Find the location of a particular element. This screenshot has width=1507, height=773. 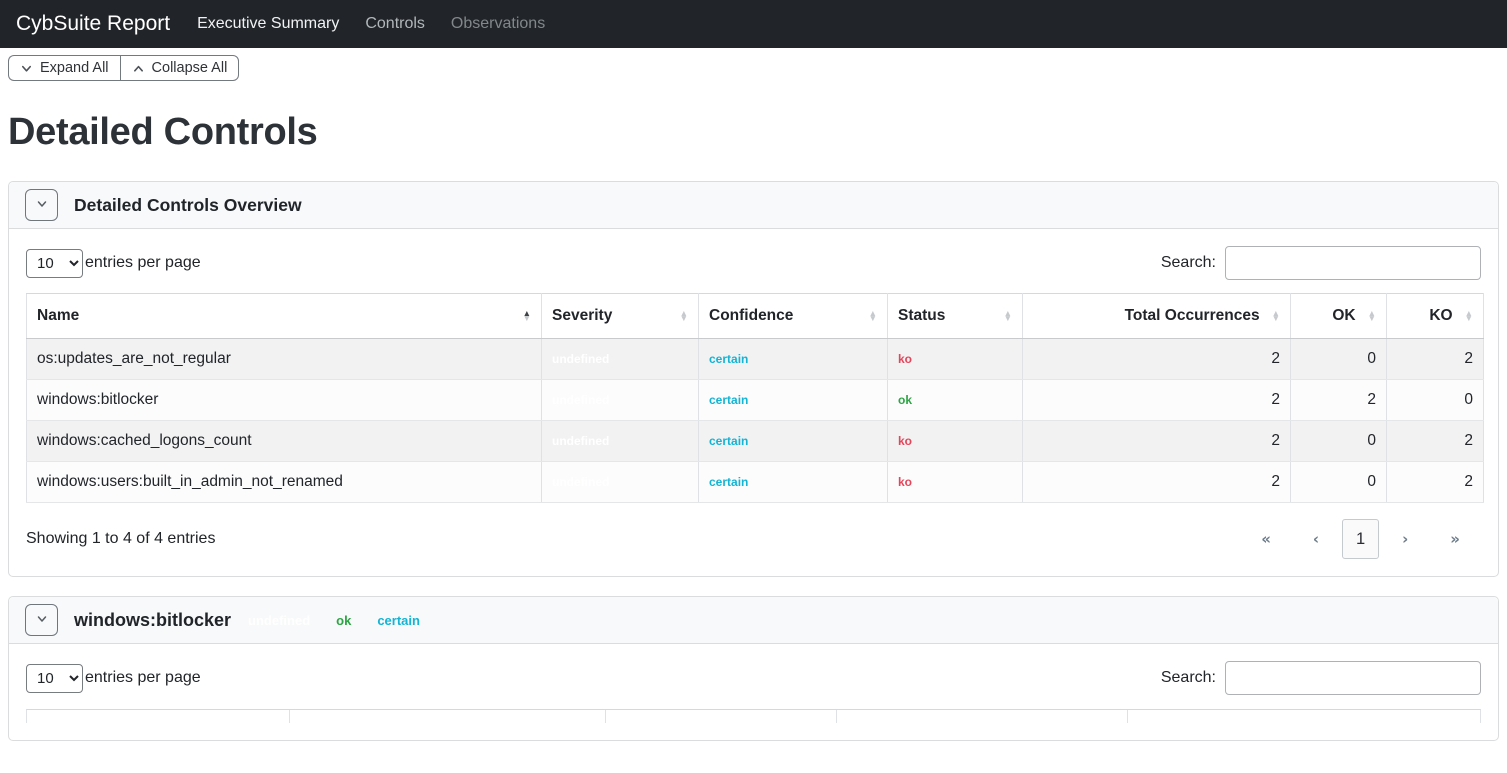

column-header-ok: OK ▲ ▼ is located at coordinates (1338, 316).